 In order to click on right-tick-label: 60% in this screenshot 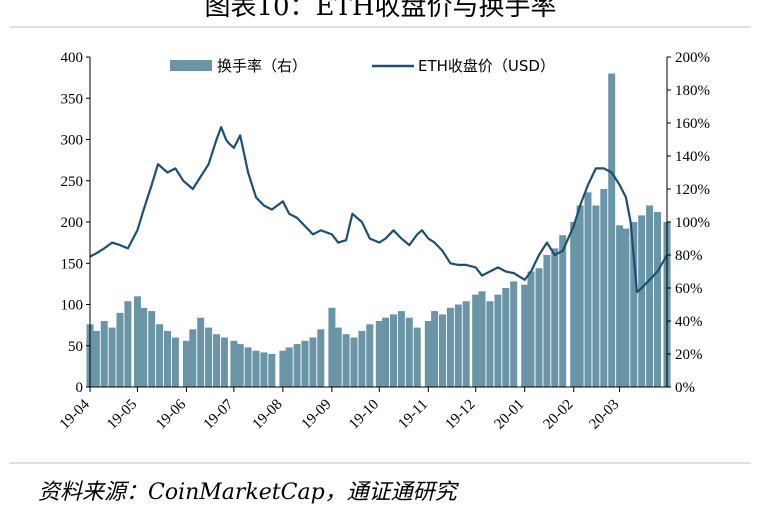, I will do `click(689, 289)`.